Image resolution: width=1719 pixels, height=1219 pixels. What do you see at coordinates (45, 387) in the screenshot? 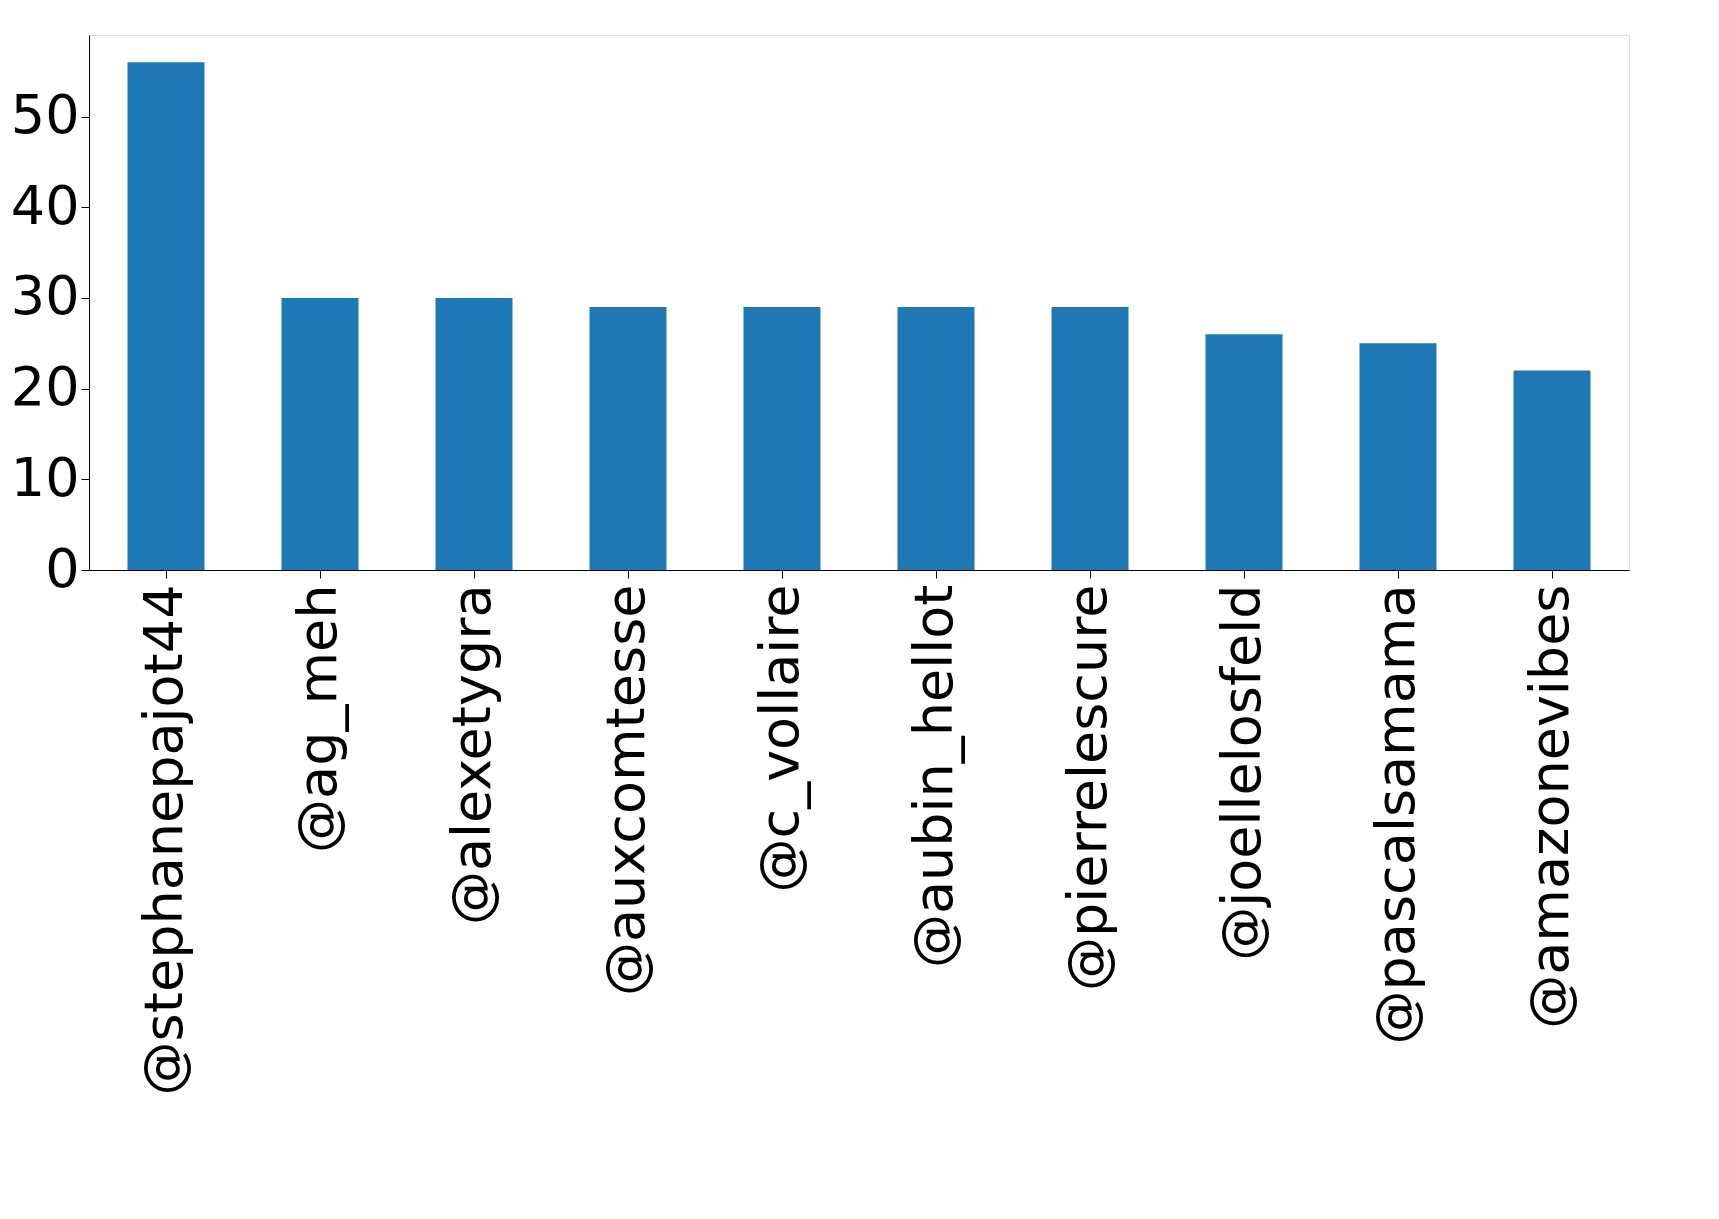
I see `y-tick-label: 20` at bounding box center [45, 387].